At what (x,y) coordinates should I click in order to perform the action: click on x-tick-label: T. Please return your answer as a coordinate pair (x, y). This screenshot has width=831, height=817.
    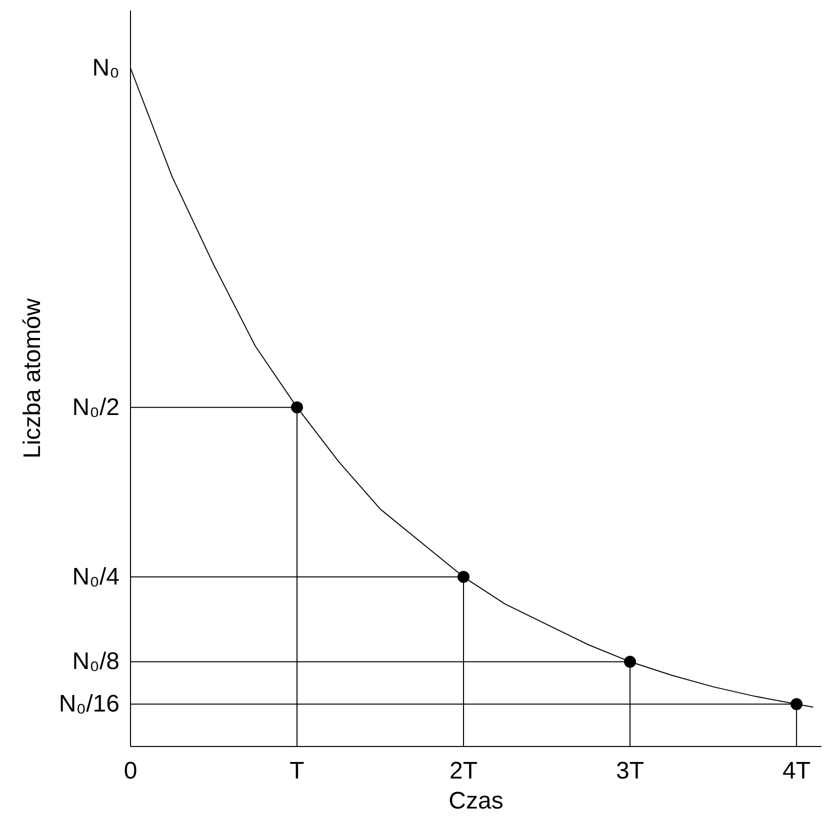
    Looking at the image, I should click on (297, 771).